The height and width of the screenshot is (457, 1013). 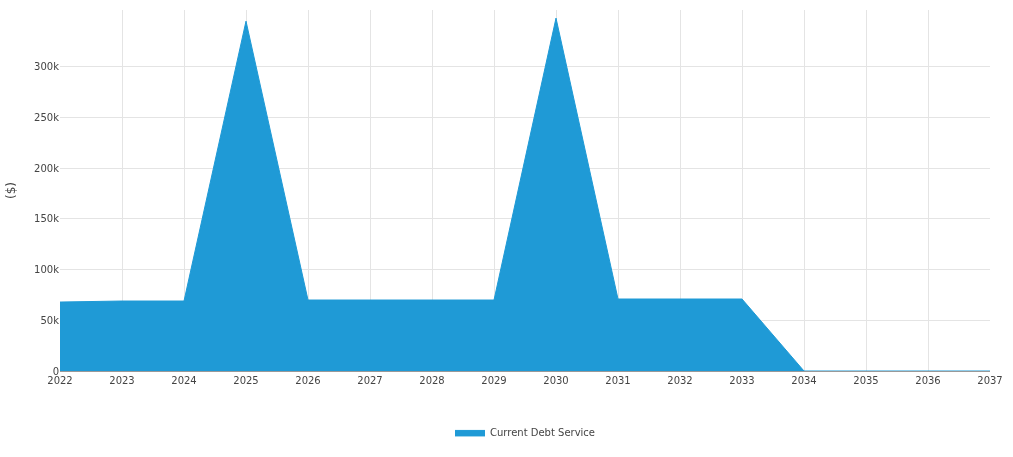 What do you see at coordinates (432, 380) in the screenshot?
I see `x-tick-label: 2028` at bounding box center [432, 380].